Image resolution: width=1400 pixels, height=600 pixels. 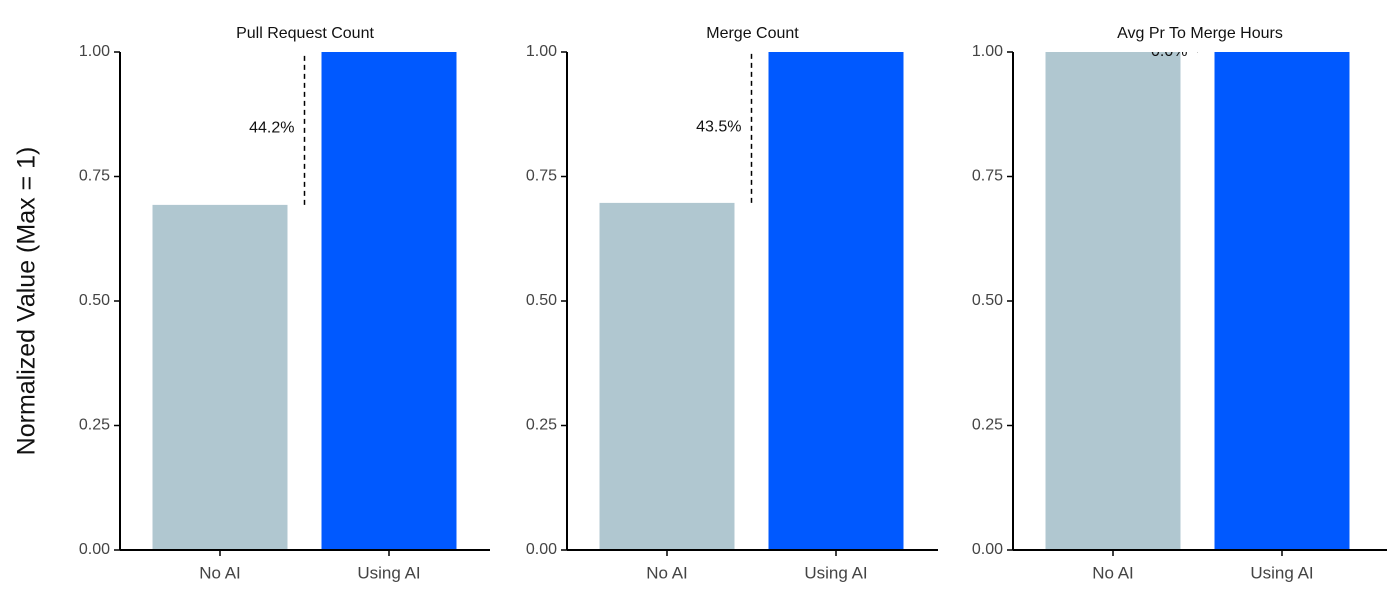 I want to click on annotation: 43.5%, so click(x=718, y=127).